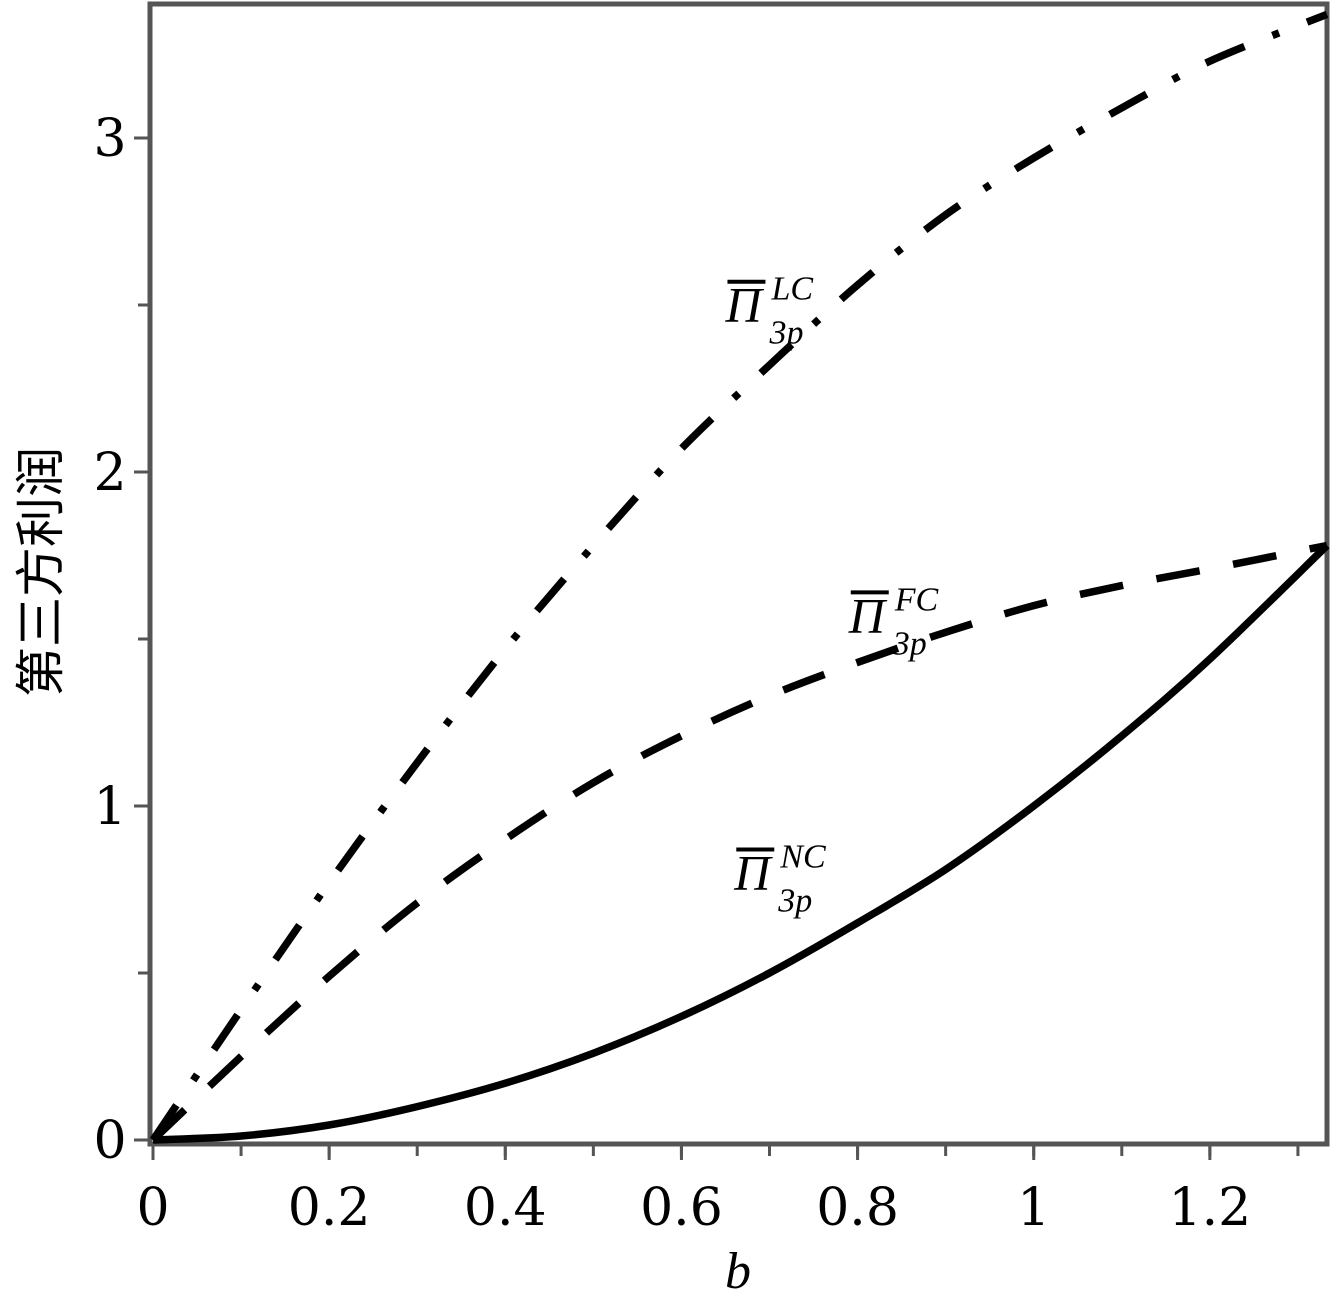 Image resolution: width=1332 pixels, height=1295 pixels. I want to click on x-tick-label: 0.4, so click(505, 1208).